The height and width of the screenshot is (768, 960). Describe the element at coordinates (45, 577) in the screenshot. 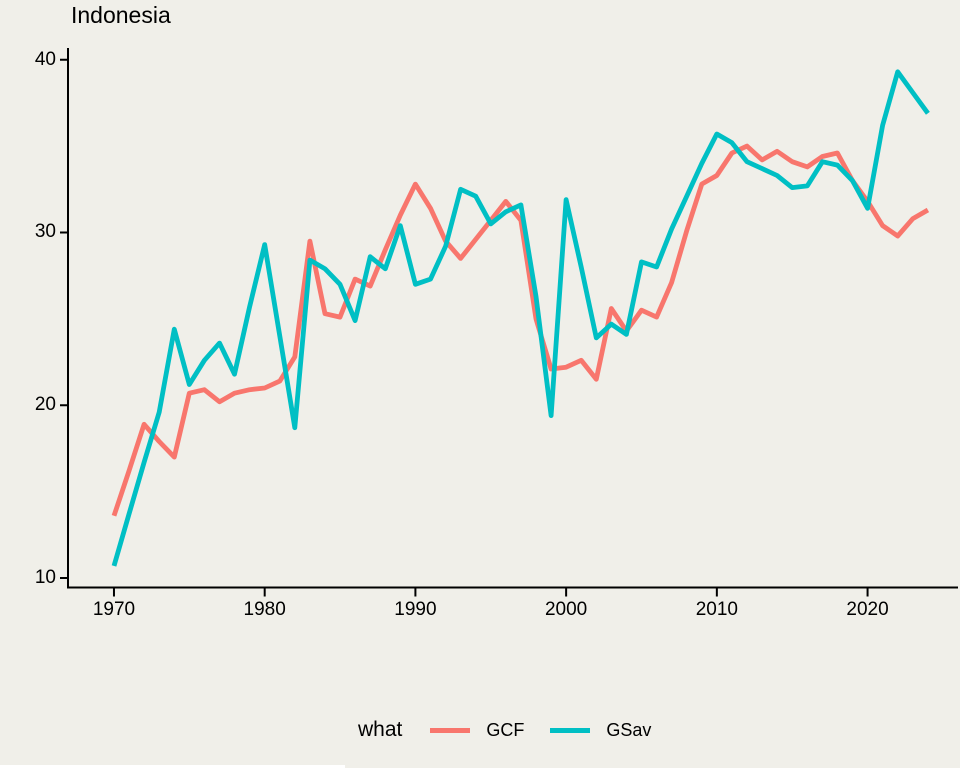

I see `y-axis-tick-label: 10` at that location.